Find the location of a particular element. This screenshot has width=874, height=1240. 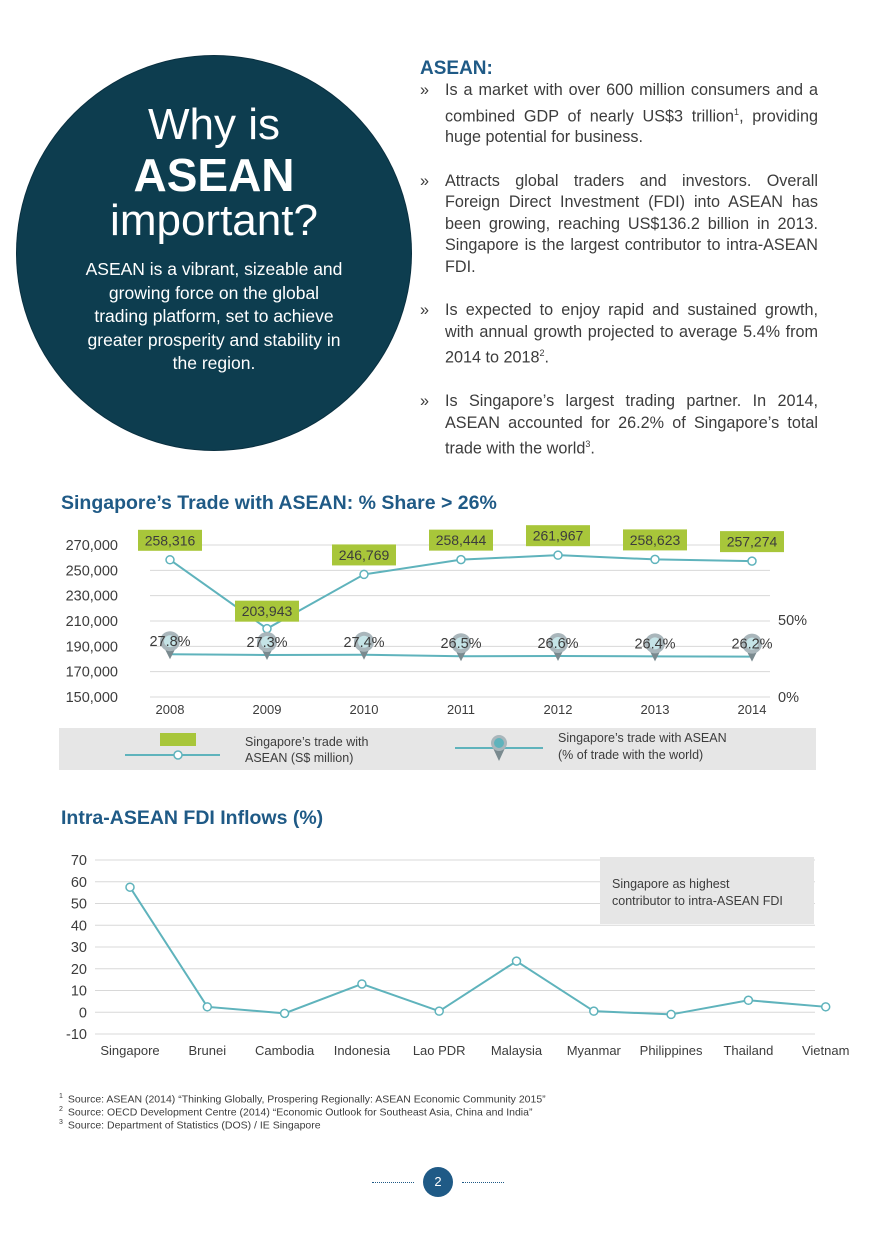

hero-circle is located at coordinates (214, 253).